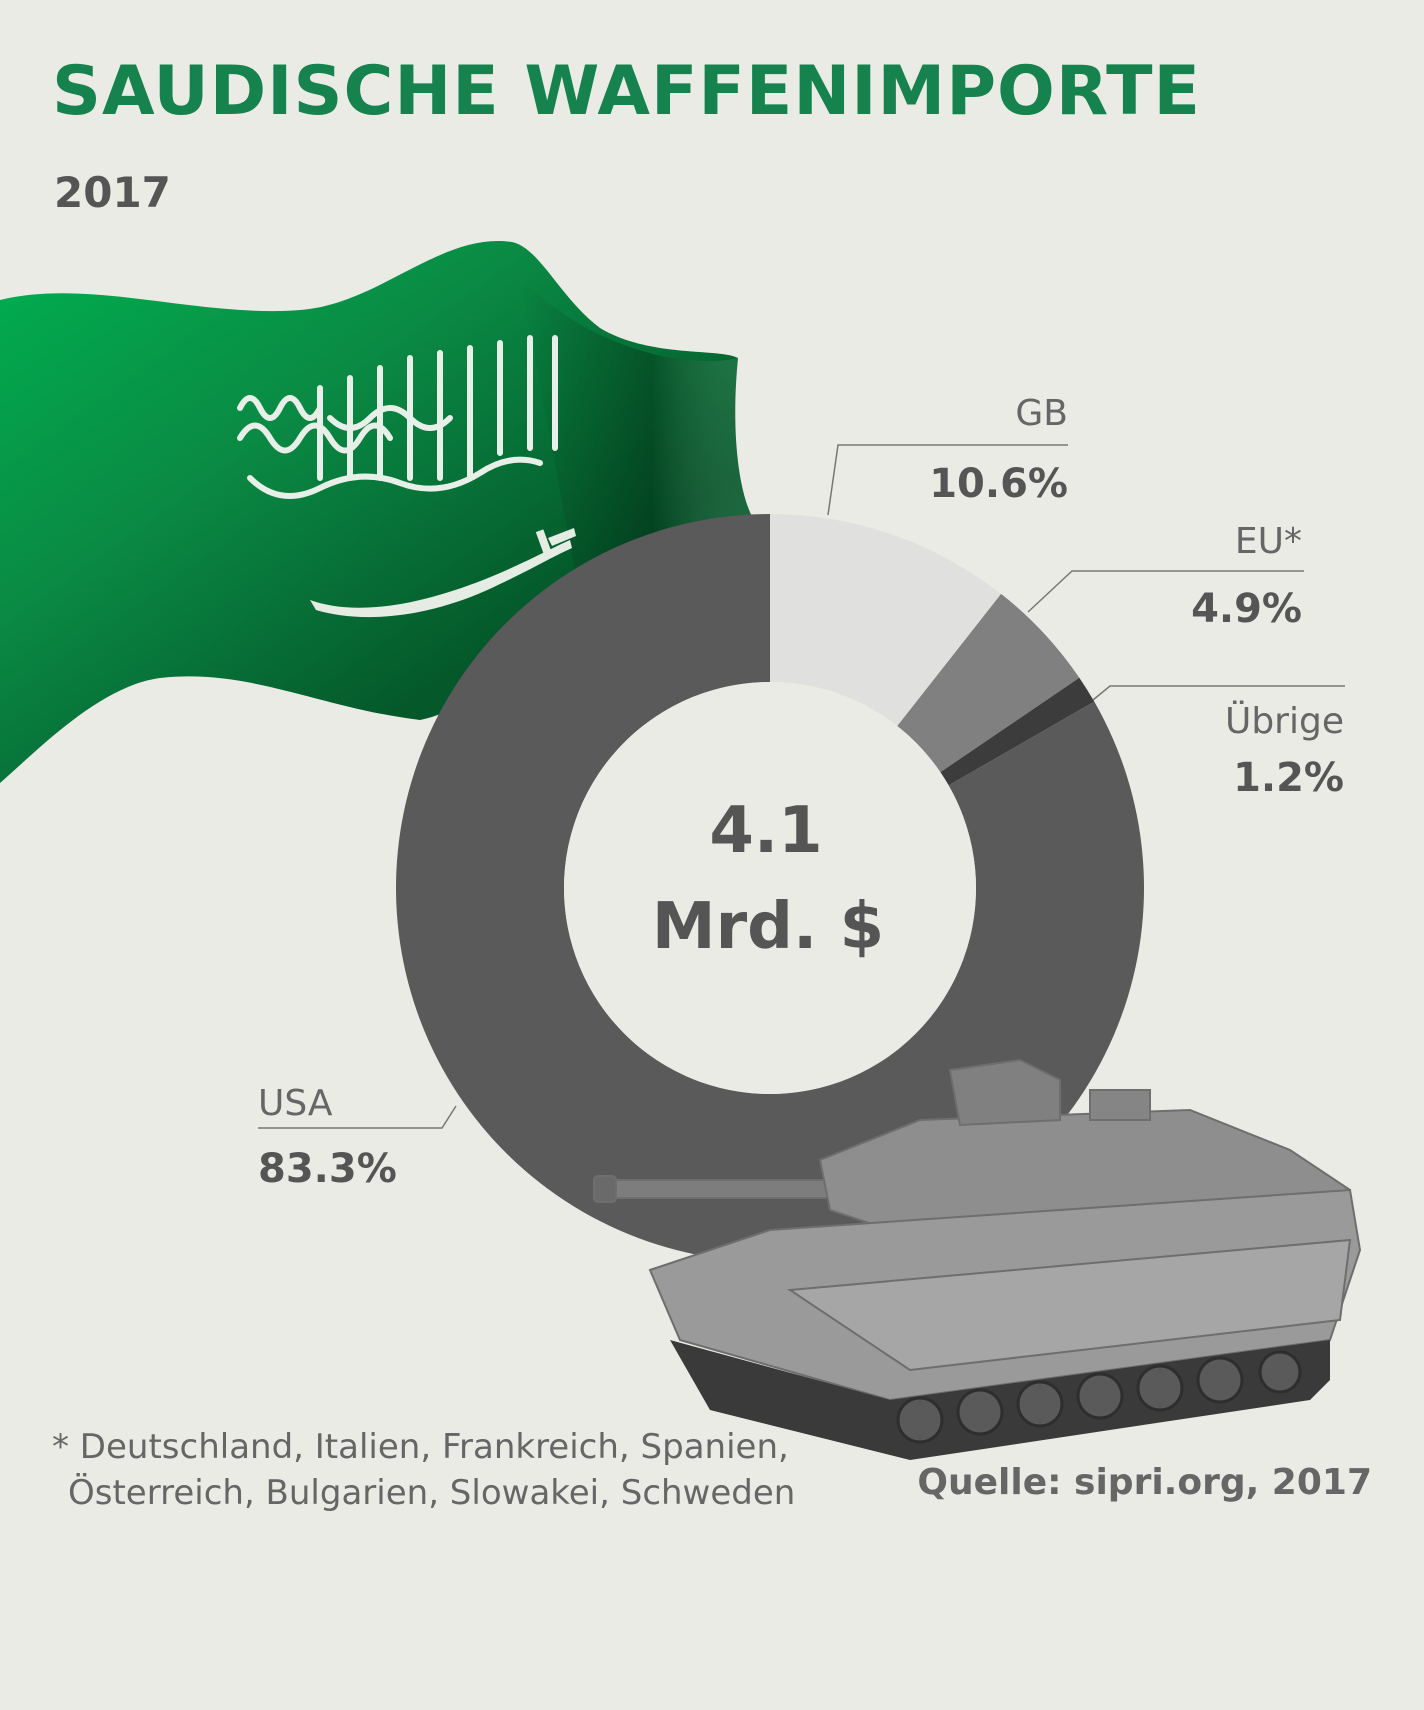 The image size is (1424, 1710). Describe the element at coordinates (1069, 1305) in the screenshot. I see `tank-side-skirt` at that location.